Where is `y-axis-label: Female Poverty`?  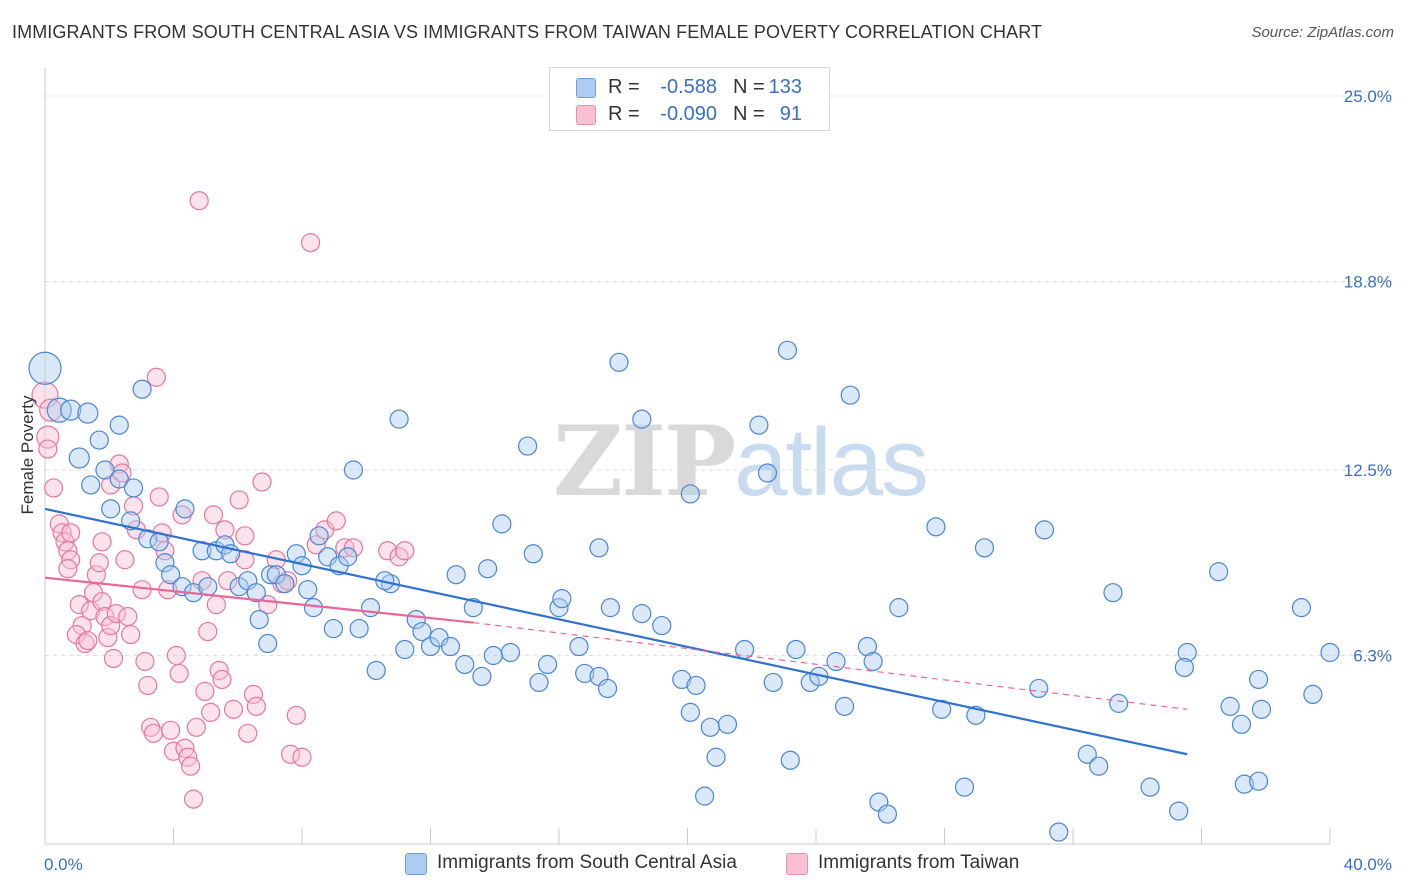 y-axis-label: Female Poverty is located at coordinates (27, 455).